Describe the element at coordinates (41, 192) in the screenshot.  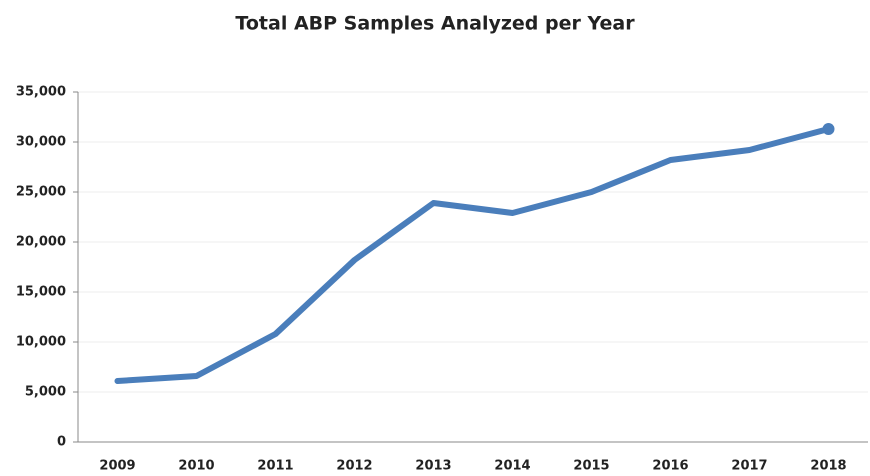
I see `y-tick-label: 25,000` at that location.